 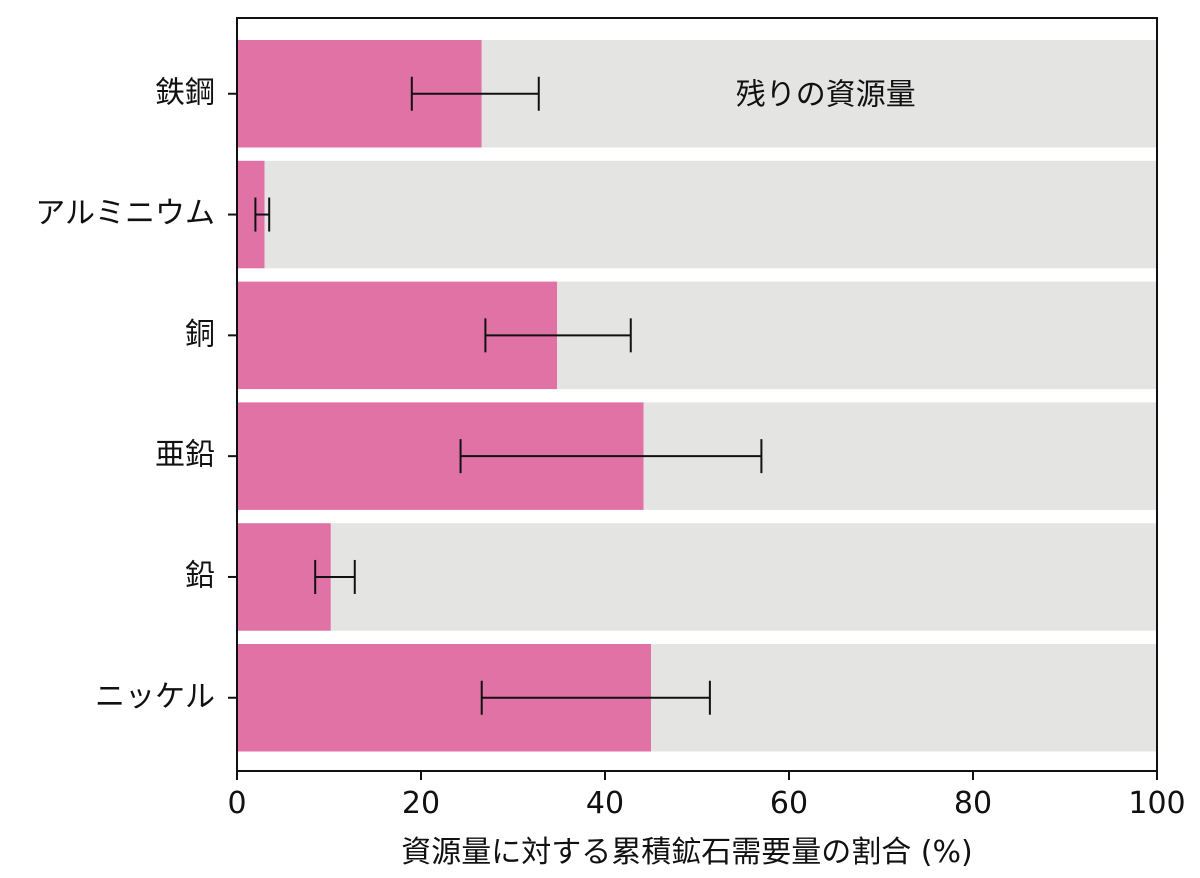 What do you see at coordinates (236, 803) in the screenshot?
I see `x-tick-label: 0` at bounding box center [236, 803].